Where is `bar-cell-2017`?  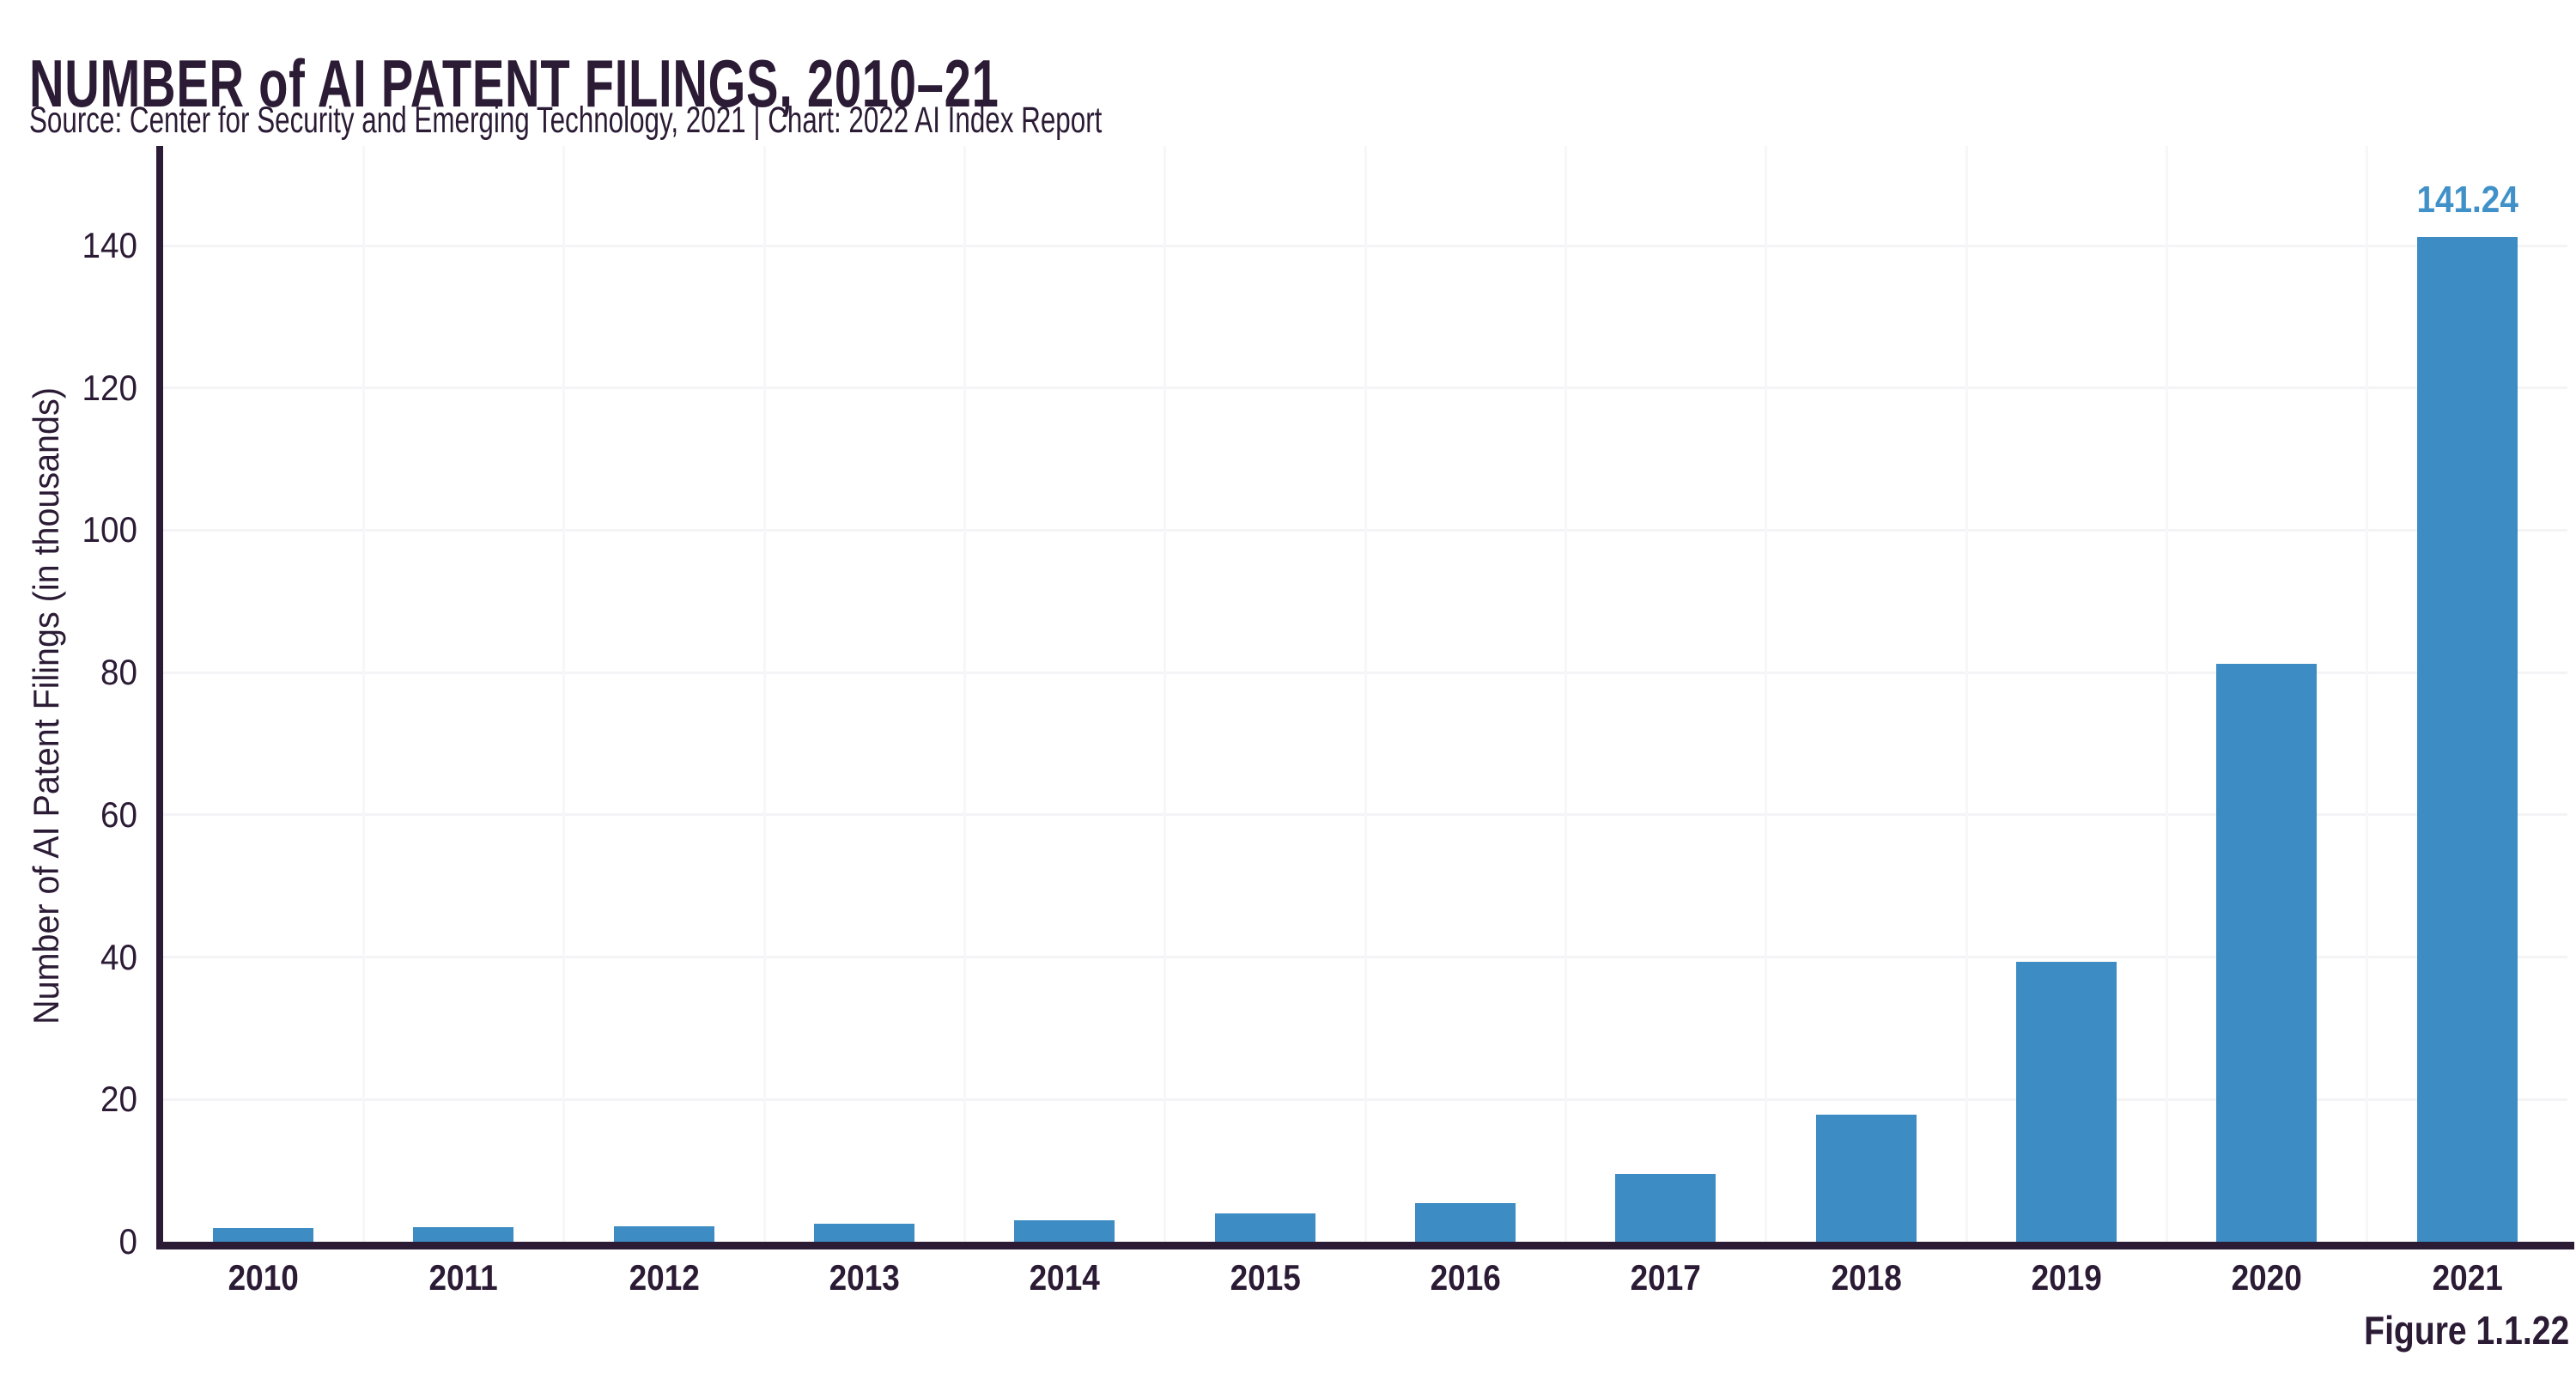
bar-cell-2017 is located at coordinates (1665, 694).